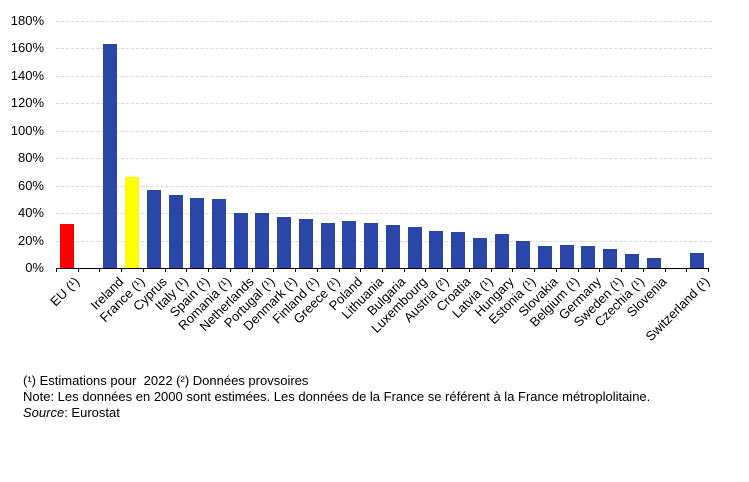 Image resolution: width=749 pixels, height=482 pixels. Describe the element at coordinates (30, 213) in the screenshot. I see `y-axis-label: 40%` at that location.